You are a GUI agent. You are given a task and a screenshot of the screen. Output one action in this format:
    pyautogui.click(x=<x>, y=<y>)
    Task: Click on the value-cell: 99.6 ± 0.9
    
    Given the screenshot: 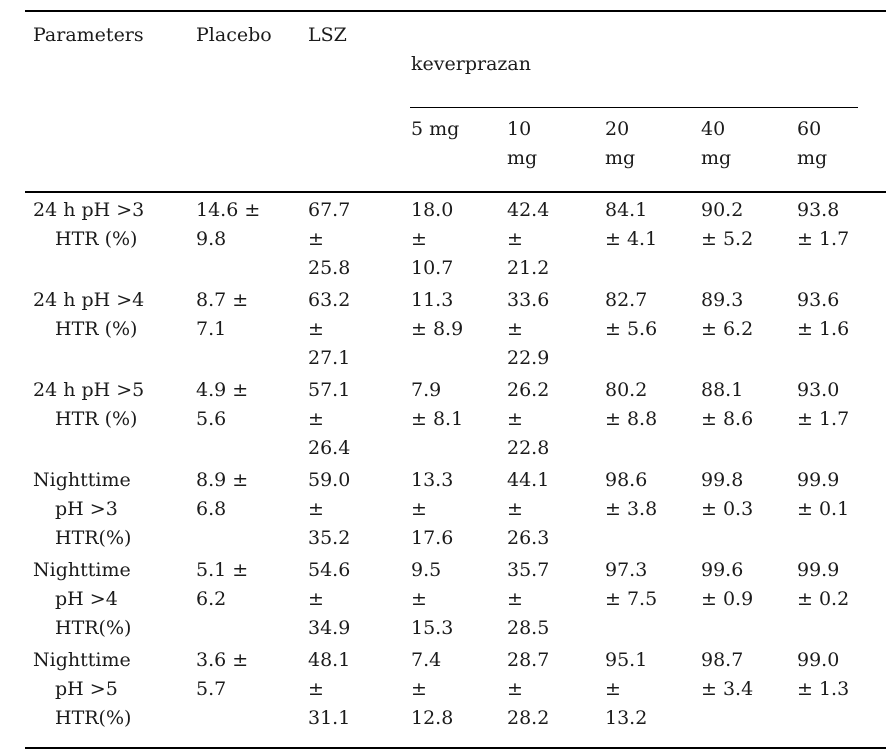 What is the action you would take?
    pyautogui.click(x=727, y=584)
    